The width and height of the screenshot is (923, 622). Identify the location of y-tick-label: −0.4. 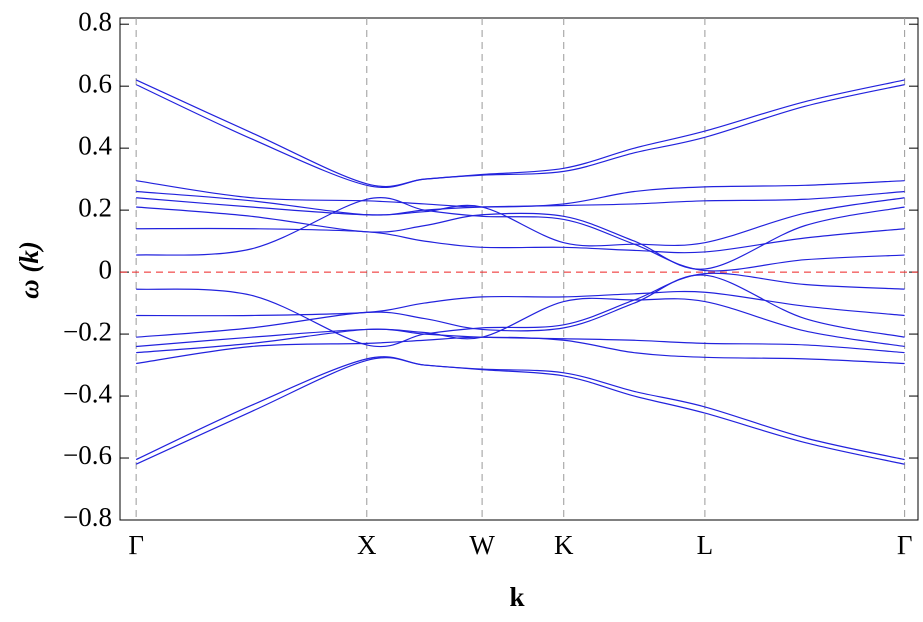
(87, 393).